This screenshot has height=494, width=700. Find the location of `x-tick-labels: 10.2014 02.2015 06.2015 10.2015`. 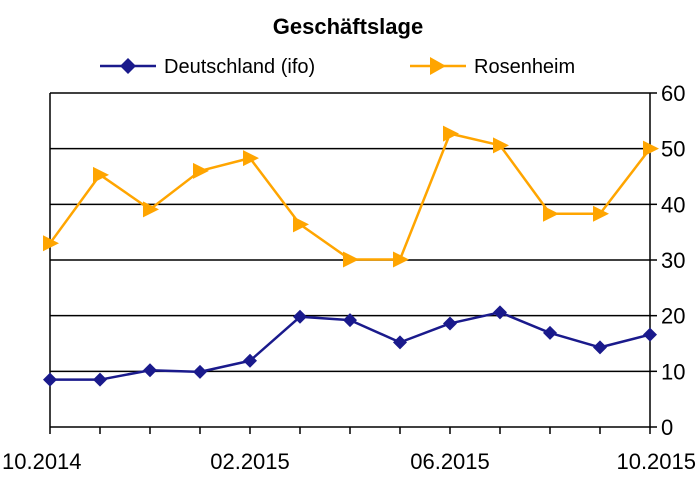

x-tick-labels: 10.2014 02.2015 06.2015 10.2015 is located at coordinates (349, 450).